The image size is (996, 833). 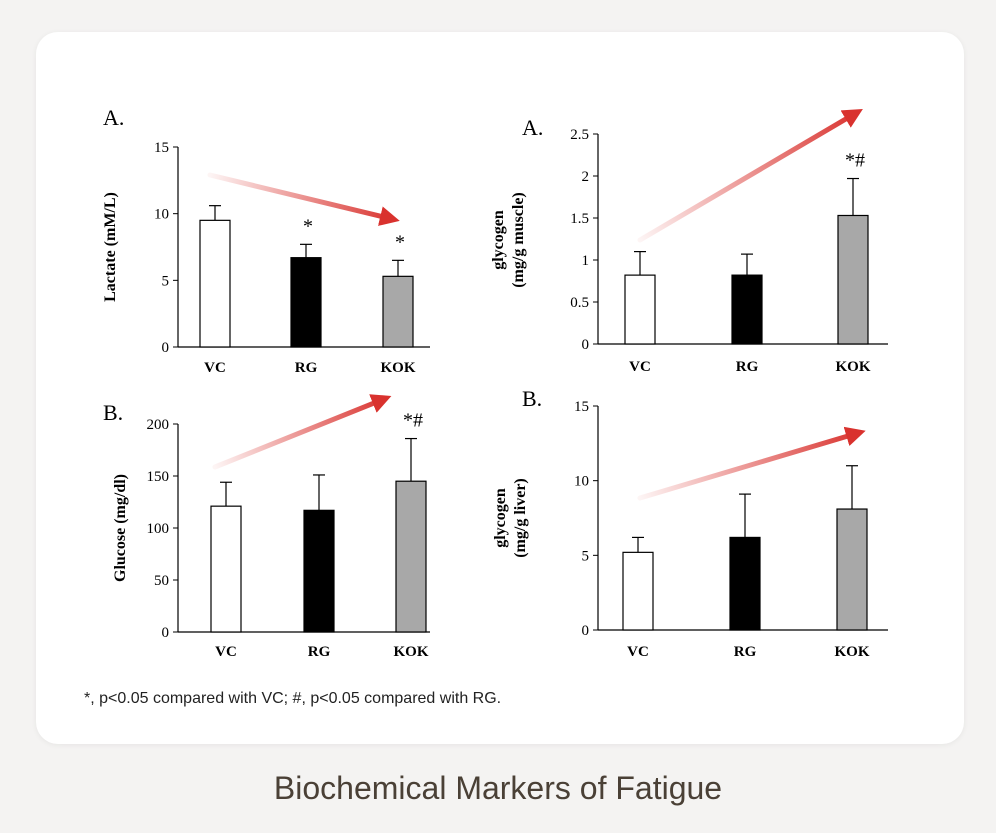 What do you see at coordinates (520, 518) in the screenshot?
I see `y-axis-label-line: (mg/g liver)` at bounding box center [520, 518].